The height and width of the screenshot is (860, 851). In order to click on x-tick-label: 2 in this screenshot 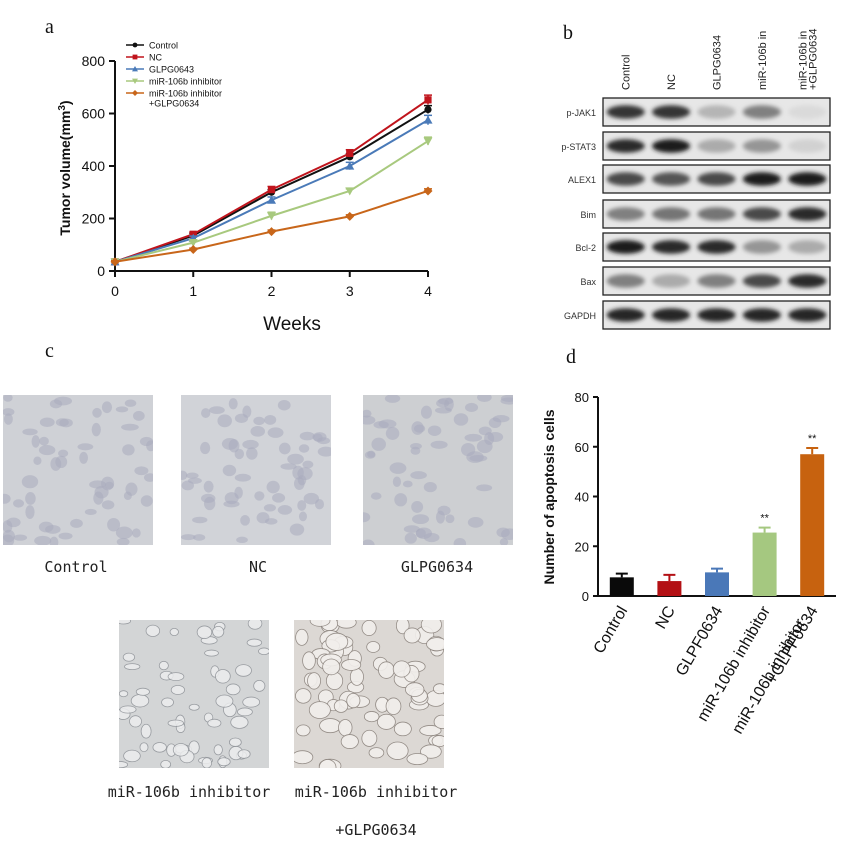, I will do `click(272, 291)`.